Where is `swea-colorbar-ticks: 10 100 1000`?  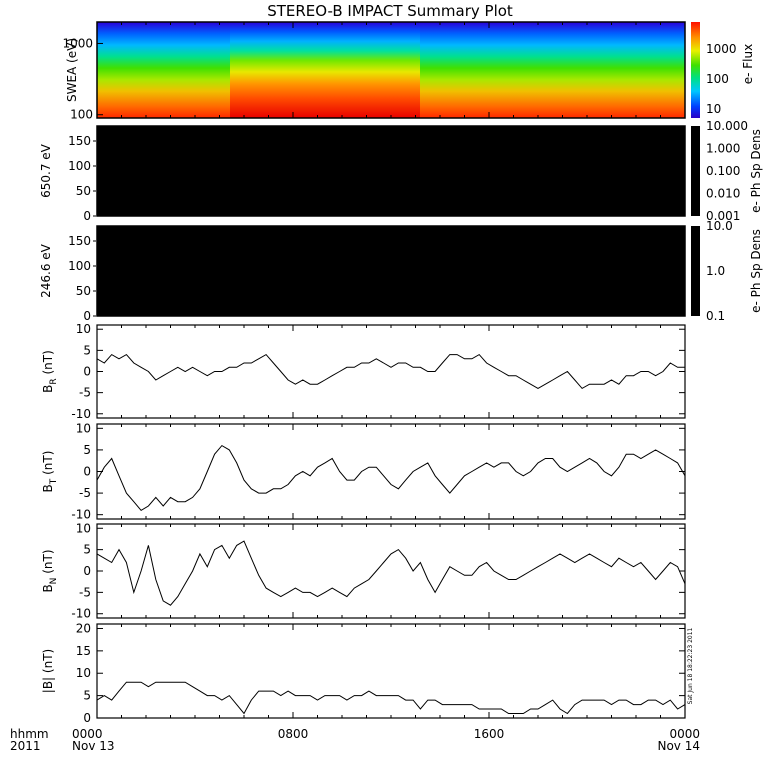 swea-colorbar-ticks: 10 100 1000 is located at coordinates (721, 79).